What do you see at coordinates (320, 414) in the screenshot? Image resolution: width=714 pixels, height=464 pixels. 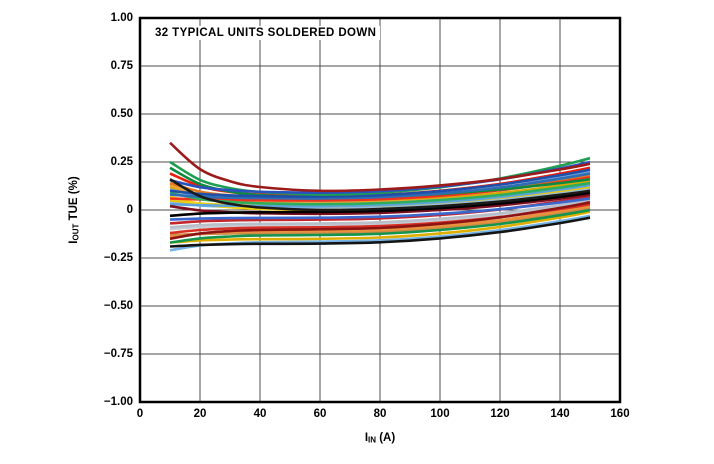 I see `x-tick-label: 60` at bounding box center [320, 414].